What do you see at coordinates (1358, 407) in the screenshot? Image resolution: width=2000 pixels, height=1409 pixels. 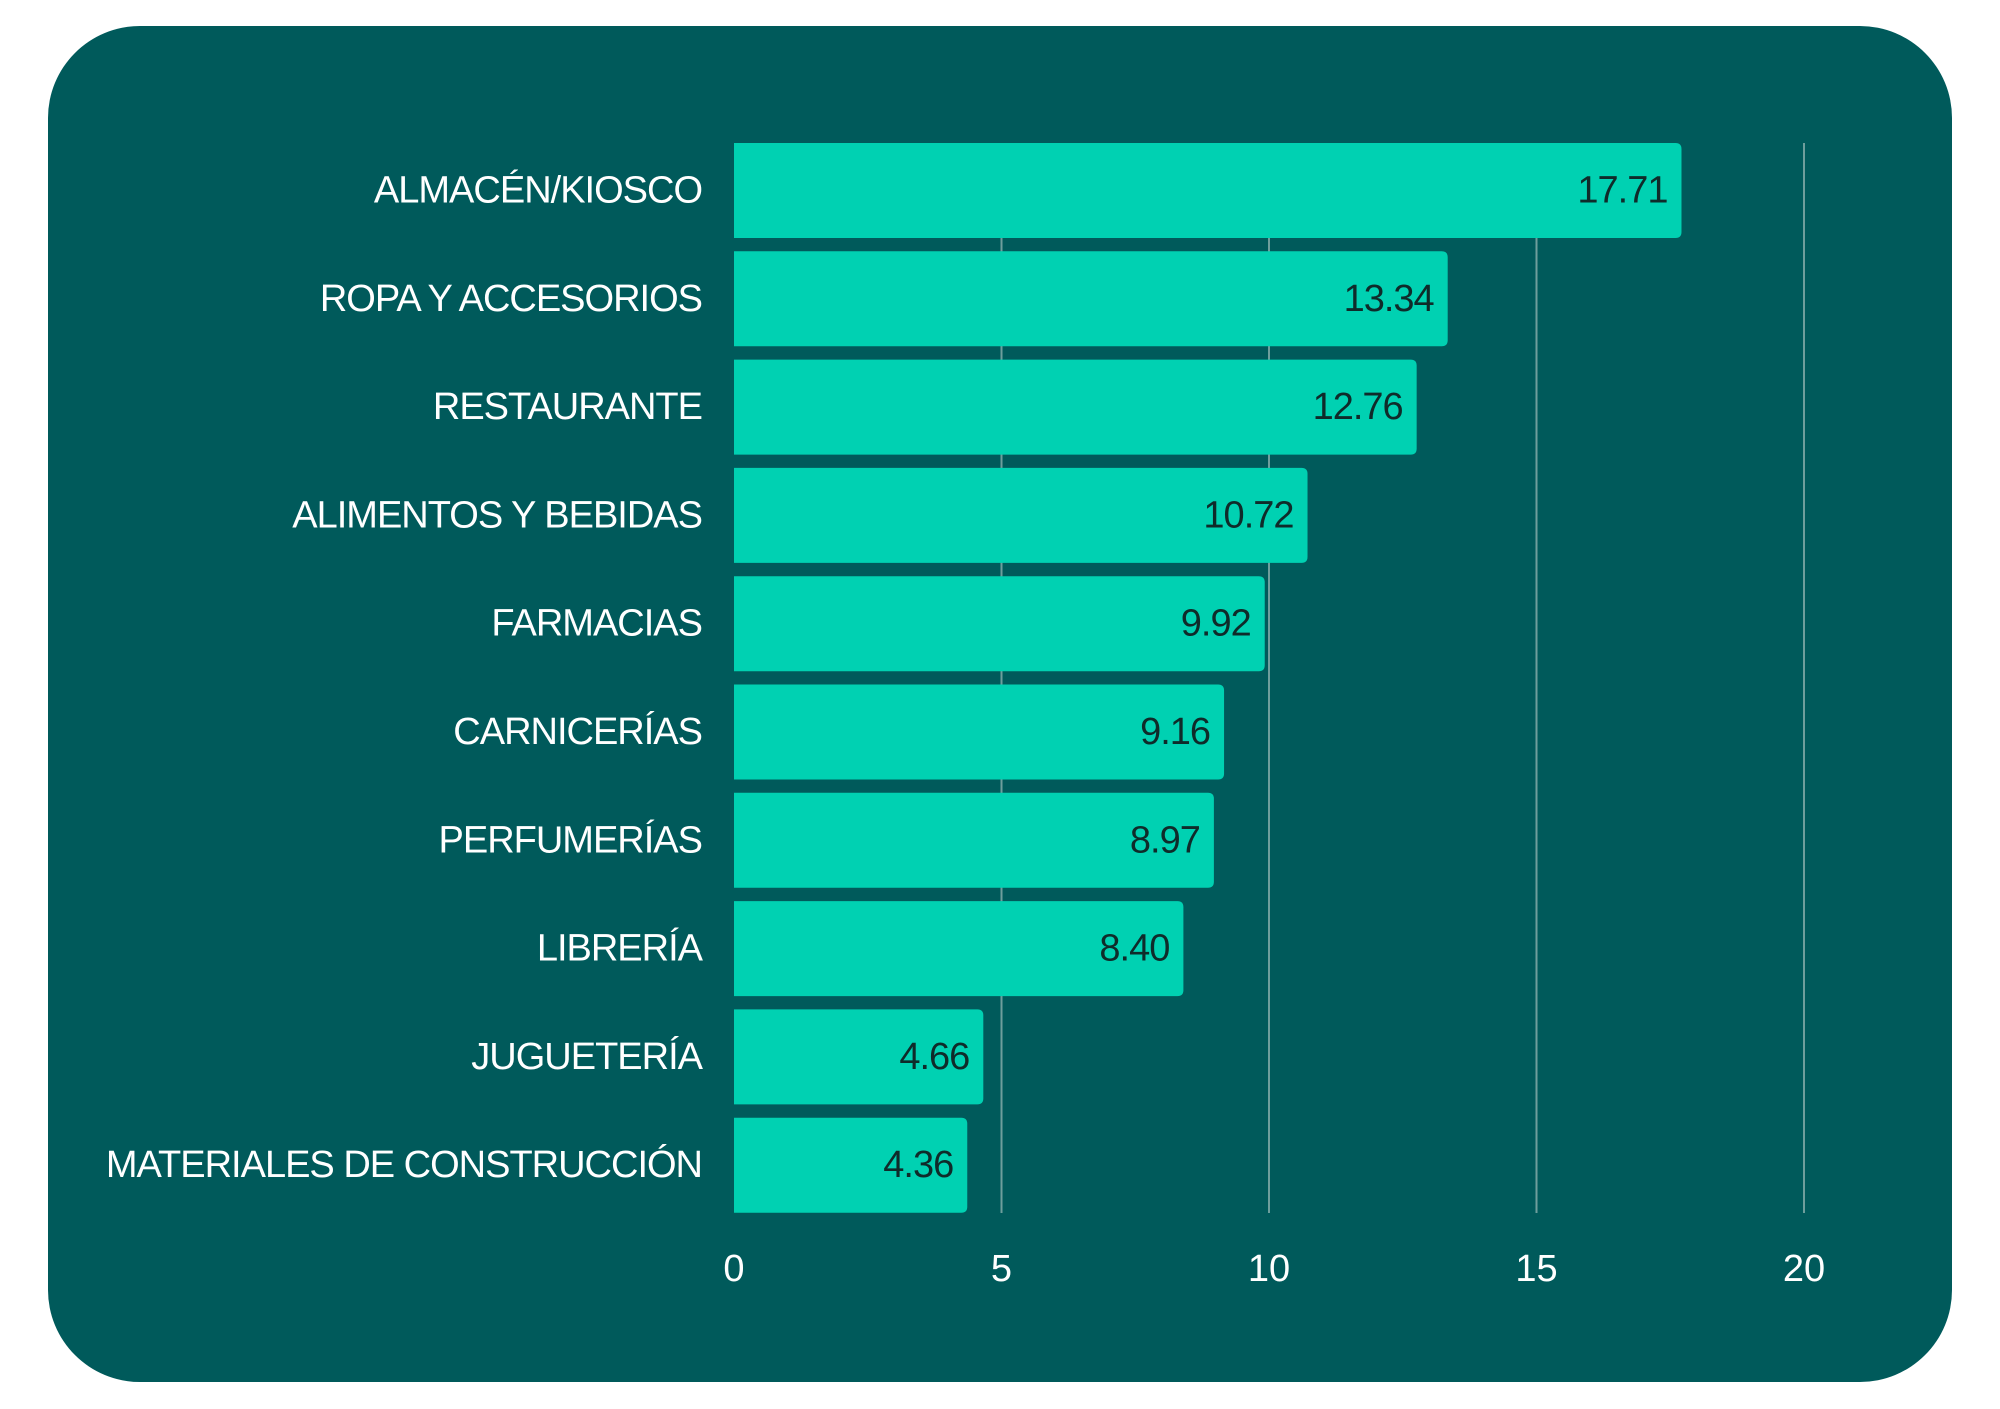 I see `value-label: 12.76` at bounding box center [1358, 407].